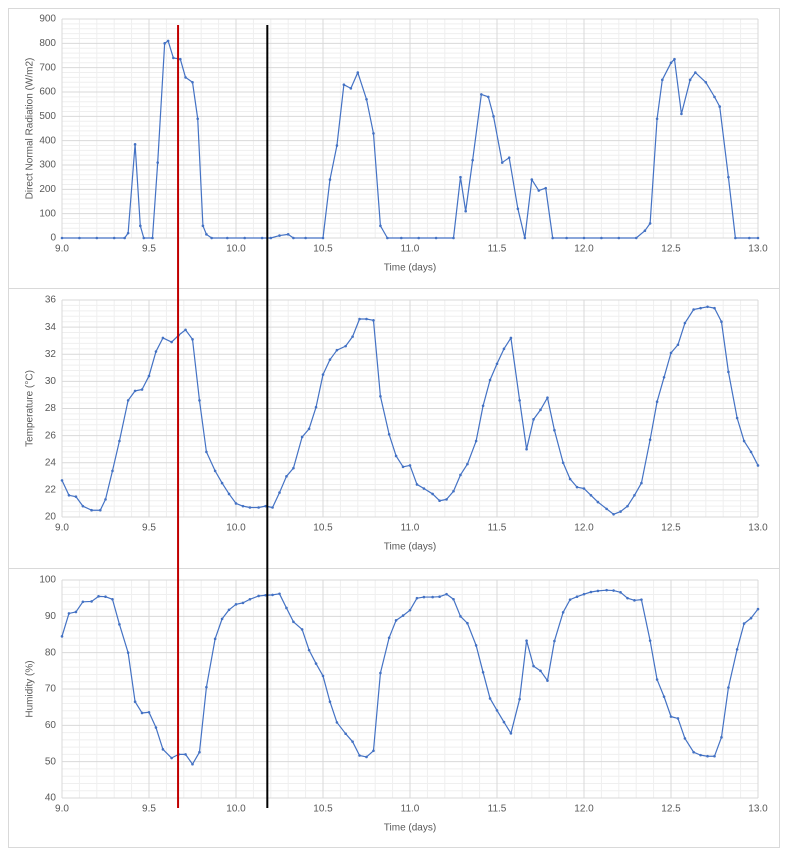 The width and height of the screenshot is (789, 859). Describe the element at coordinates (53, 238) in the screenshot. I see `y-tick-label: 0` at that location.